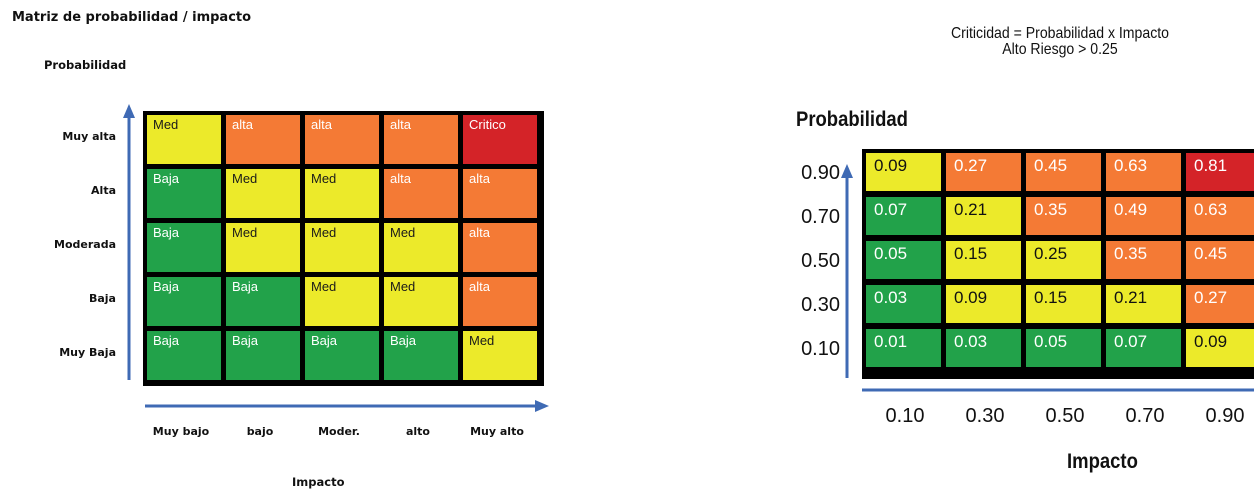  Describe the element at coordinates (347, 406) in the screenshot. I see `left-x-axis-arrow` at that location.